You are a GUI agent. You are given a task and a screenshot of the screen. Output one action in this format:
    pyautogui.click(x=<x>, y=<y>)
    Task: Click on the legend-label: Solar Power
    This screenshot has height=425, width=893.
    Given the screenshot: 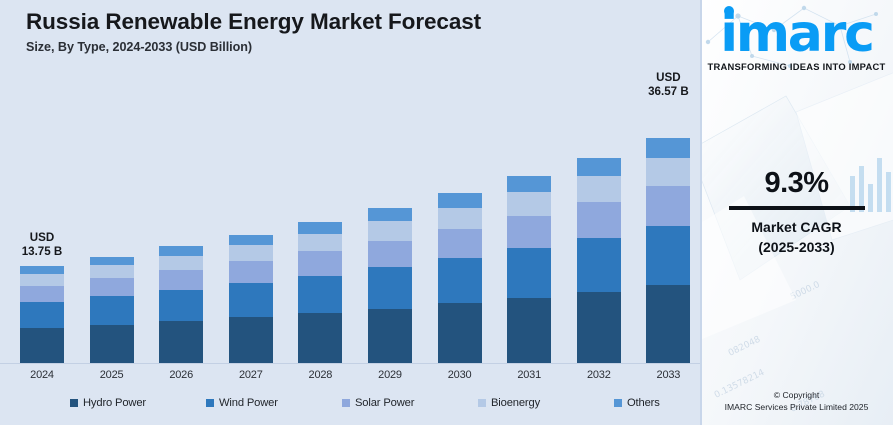 What is the action you would take?
    pyautogui.click(x=385, y=403)
    